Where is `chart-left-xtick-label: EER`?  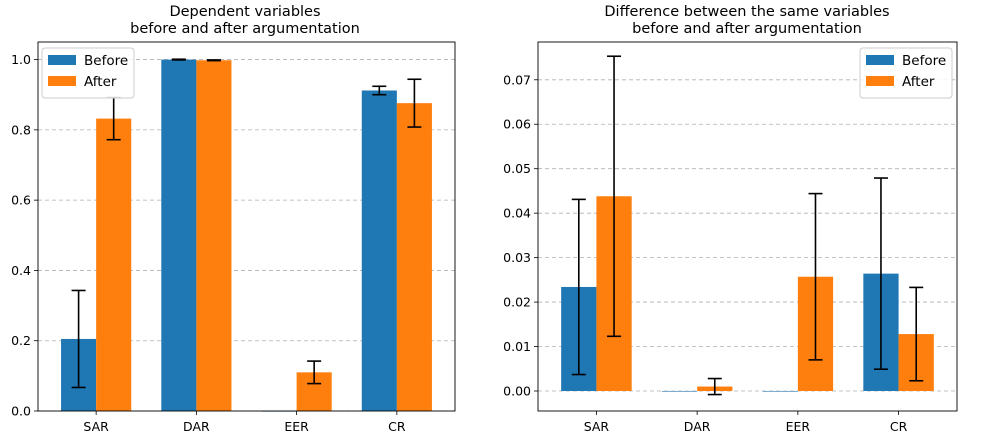 chart-left-xtick-label: EER is located at coordinates (296, 426).